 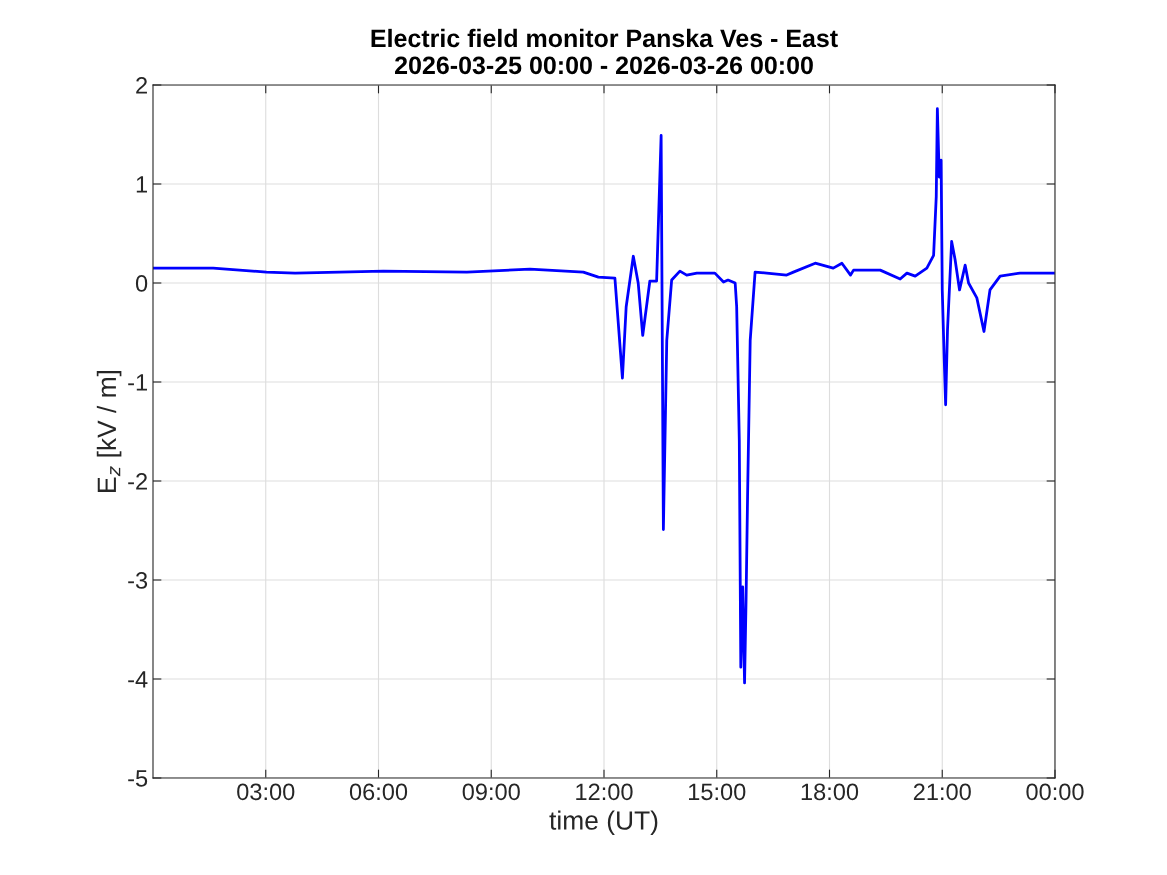 I want to click on x-tick-label: 12:00, so click(x=604, y=792).